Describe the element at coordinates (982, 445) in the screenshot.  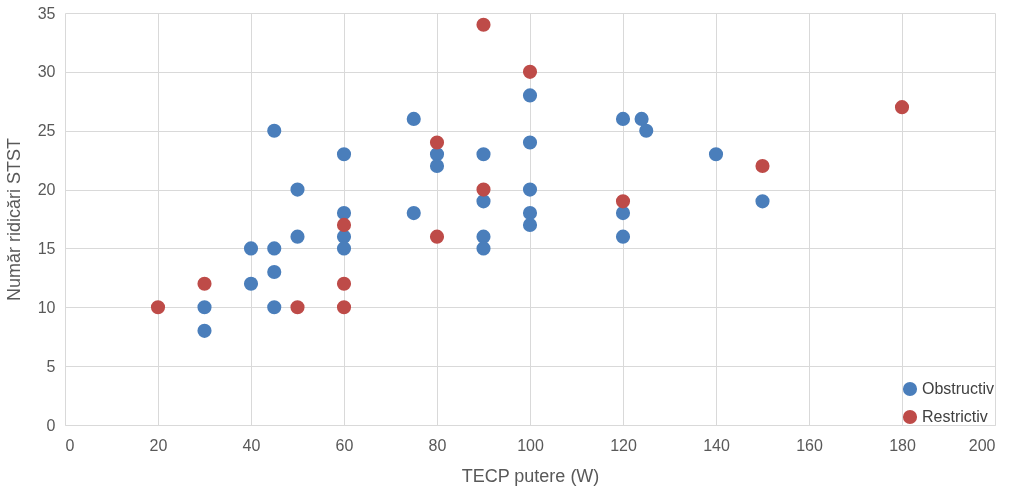
I see `x-tick-label: 200` at that location.